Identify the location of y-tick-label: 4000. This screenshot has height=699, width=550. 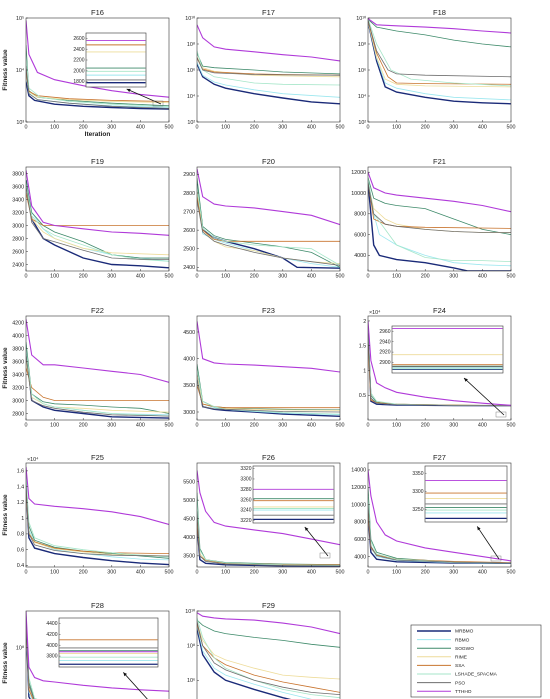
(189, 538).